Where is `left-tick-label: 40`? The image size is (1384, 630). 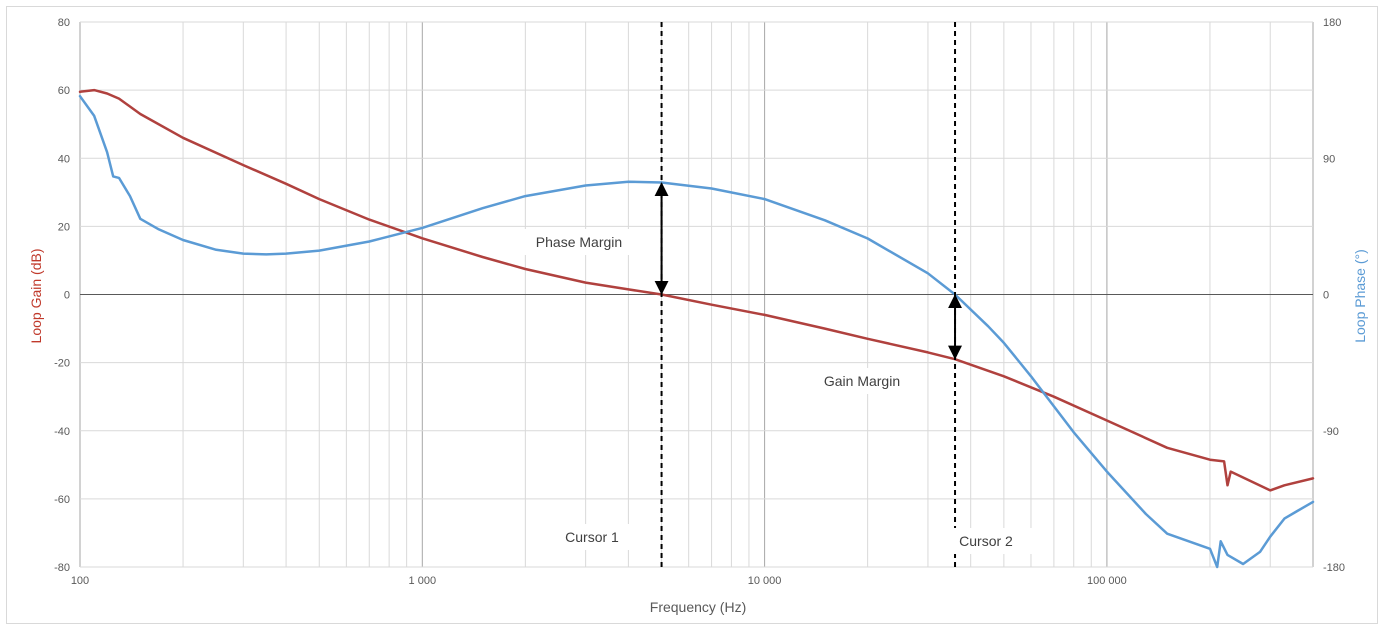
left-tick-label: 40 is located at coordinates (64, 159).